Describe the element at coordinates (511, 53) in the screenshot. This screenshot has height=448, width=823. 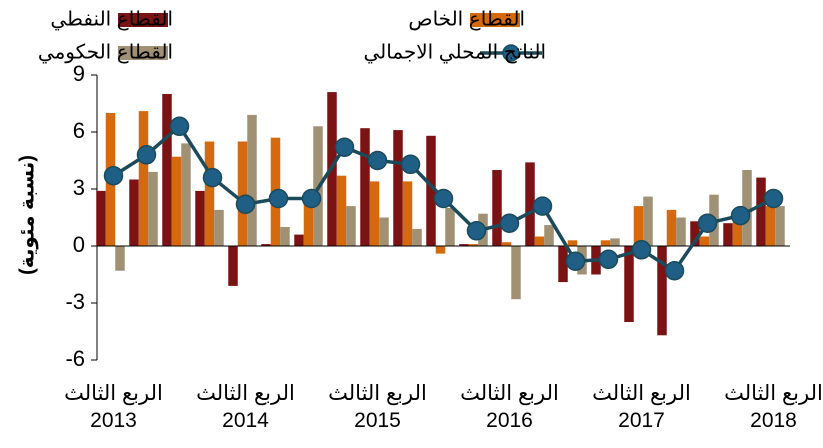
I see `legend-marker` at that location.